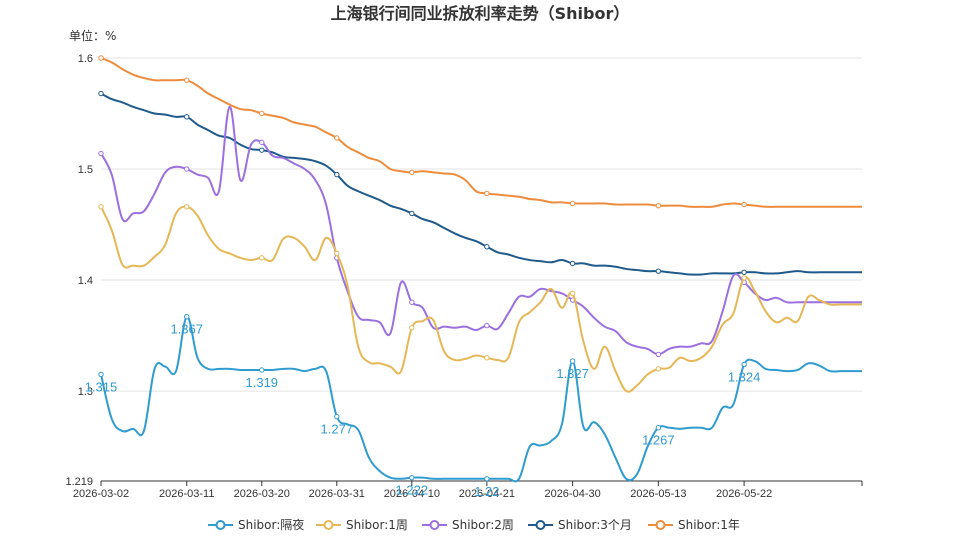 The width and height of the screenshot is (959, 540). Describe the element at coordinates (85, 281) in the screenshot. I see `y-tick-label: 1.4` at that location.